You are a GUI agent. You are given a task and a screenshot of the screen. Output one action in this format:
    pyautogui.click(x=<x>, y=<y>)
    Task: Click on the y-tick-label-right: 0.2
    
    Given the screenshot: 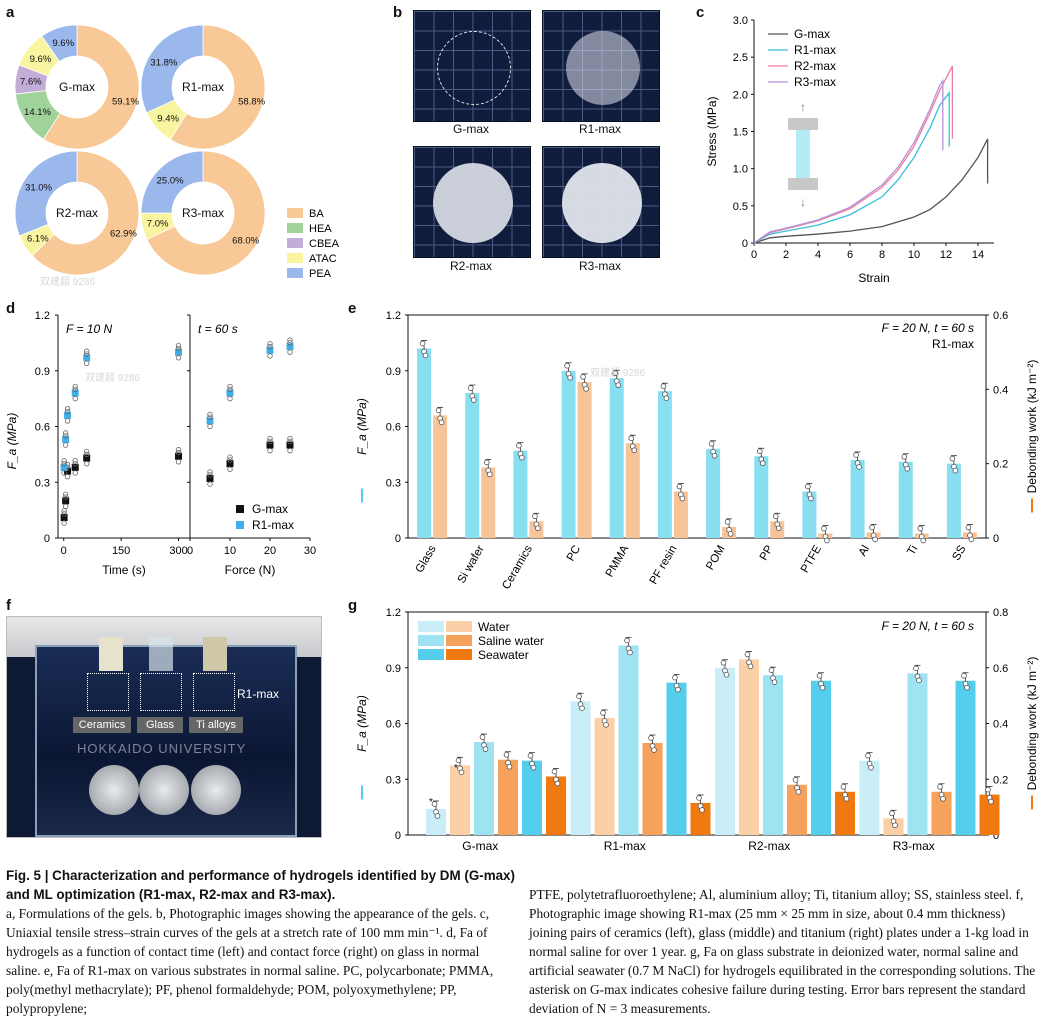 What is the action you would take?
    pyautogui.click(x=1000, y=465)
    